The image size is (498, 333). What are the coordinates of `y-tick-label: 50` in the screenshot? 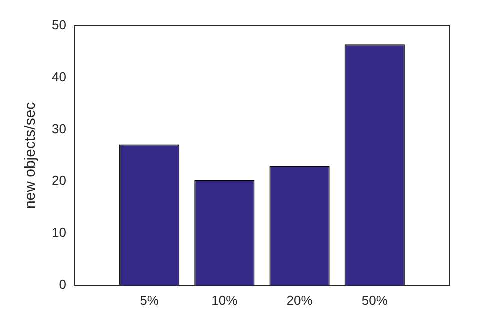 It's located at (59, 25).